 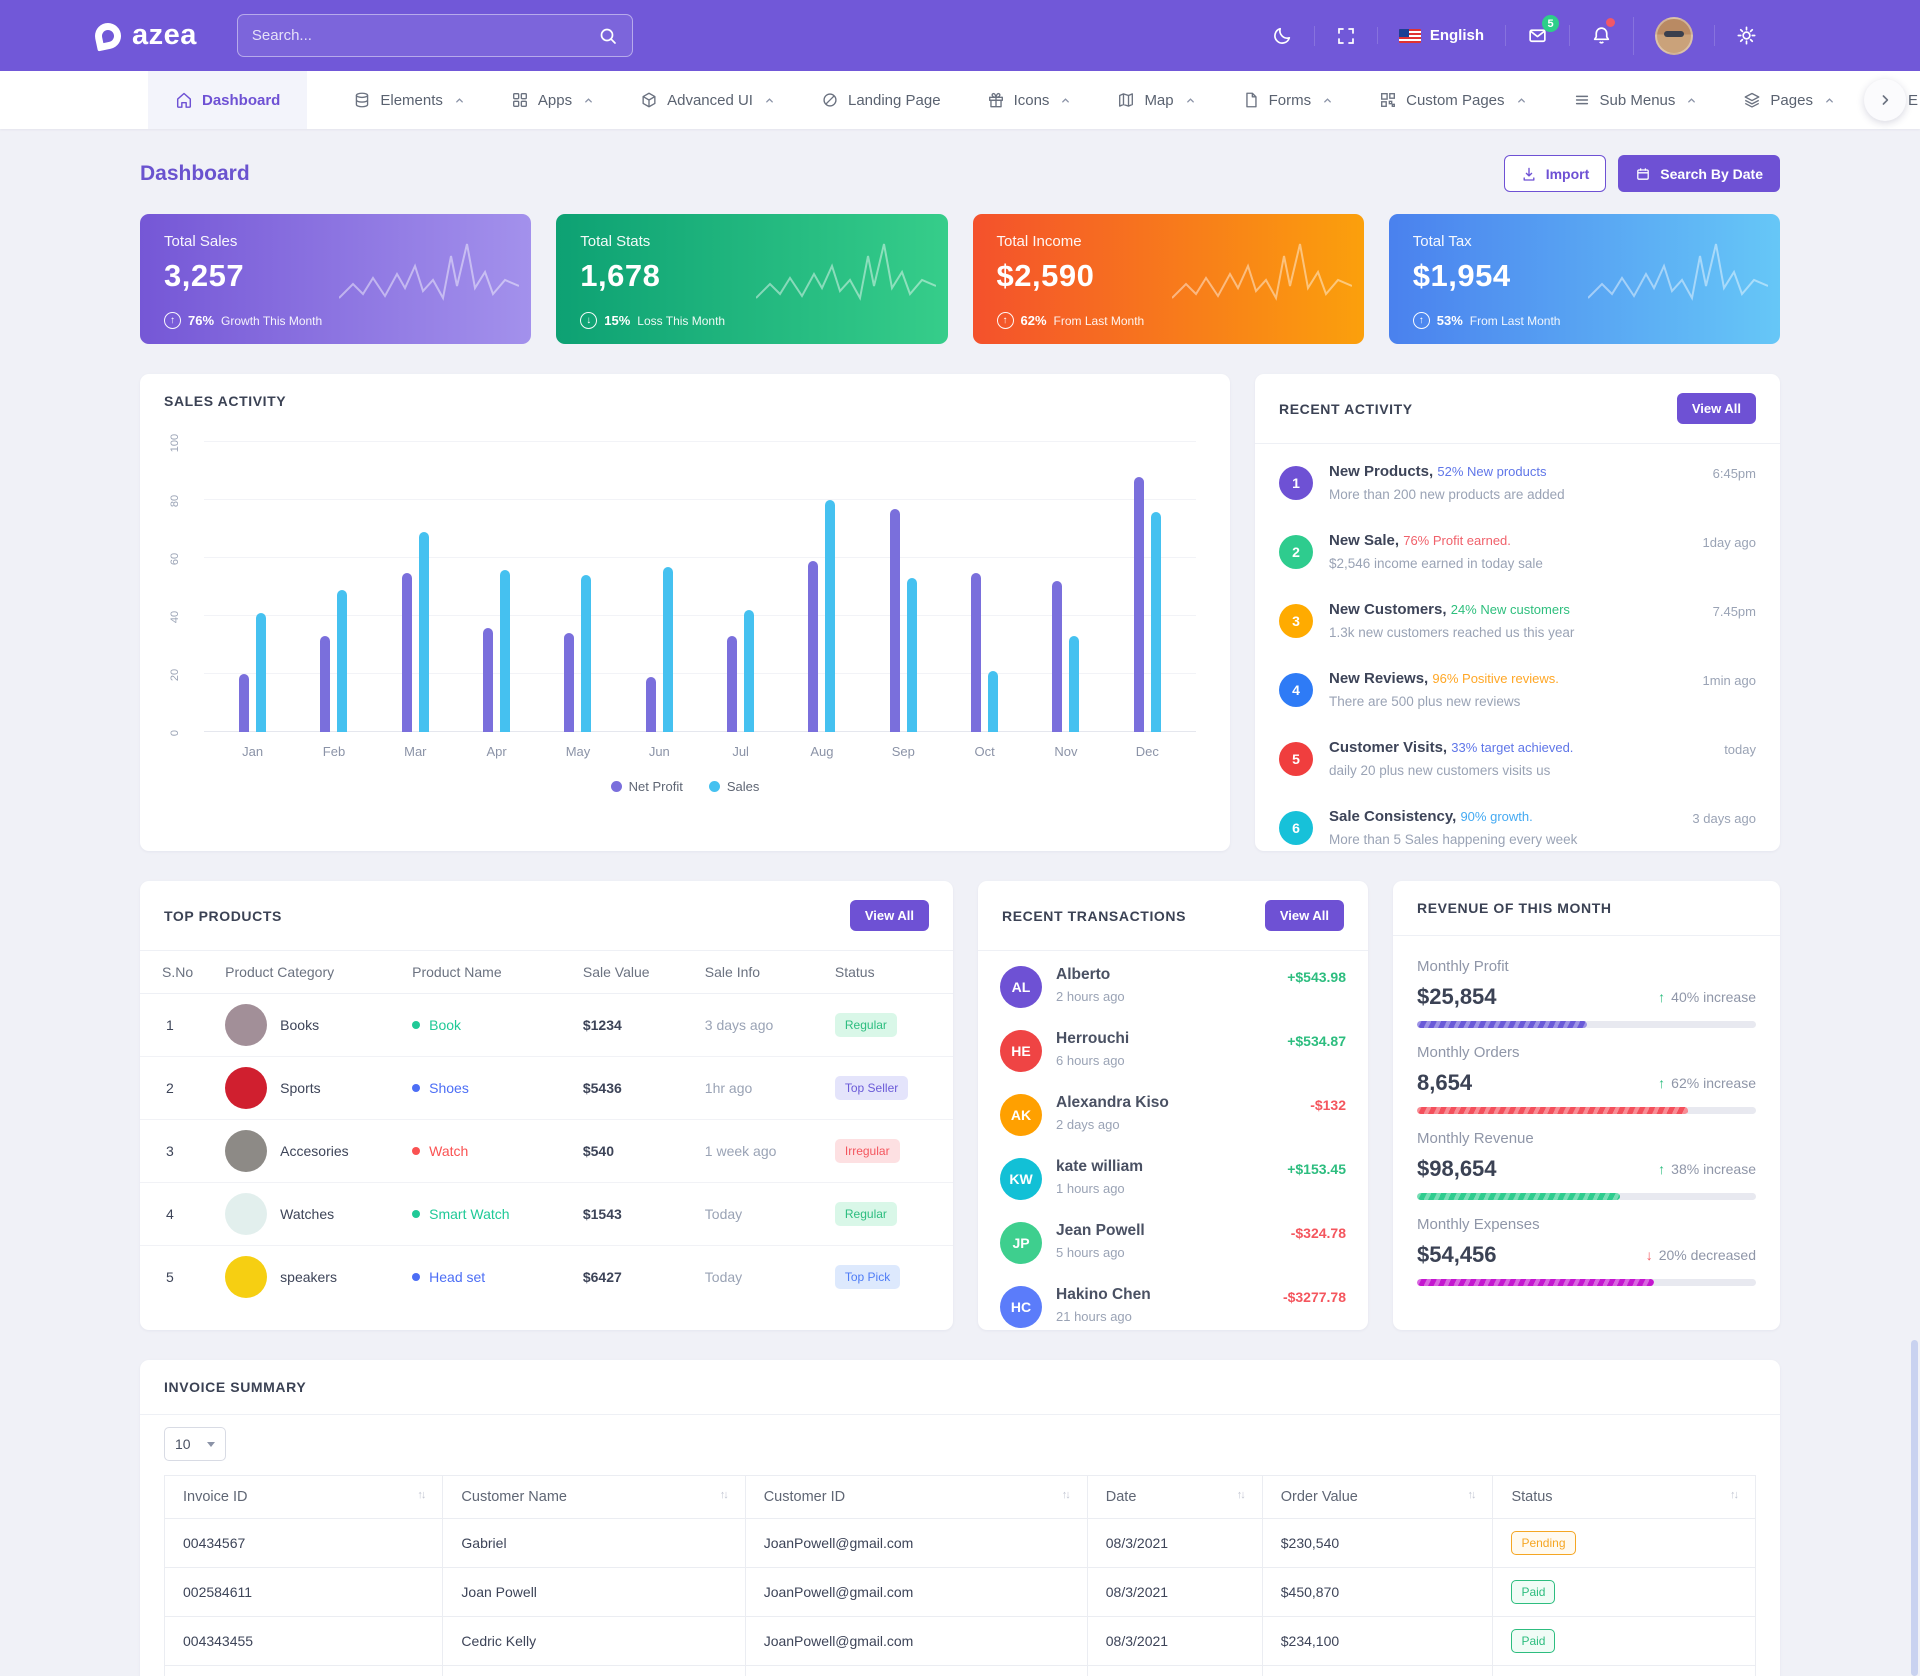 I want to click on bar-net-profit-jun, so click(x=650, y=704).